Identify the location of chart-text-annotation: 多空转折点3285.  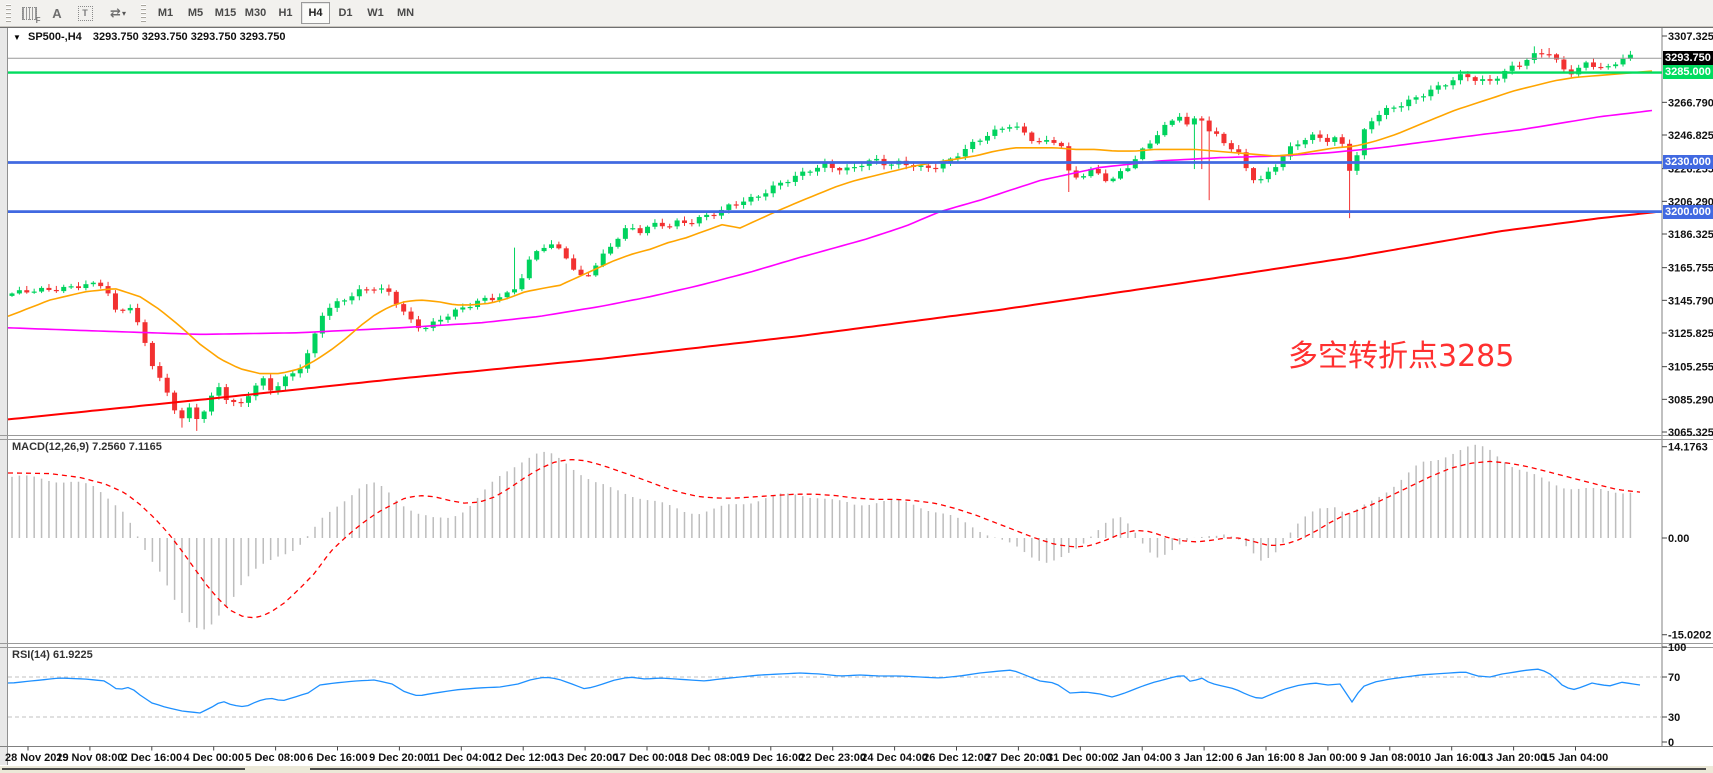
(1401, 356).